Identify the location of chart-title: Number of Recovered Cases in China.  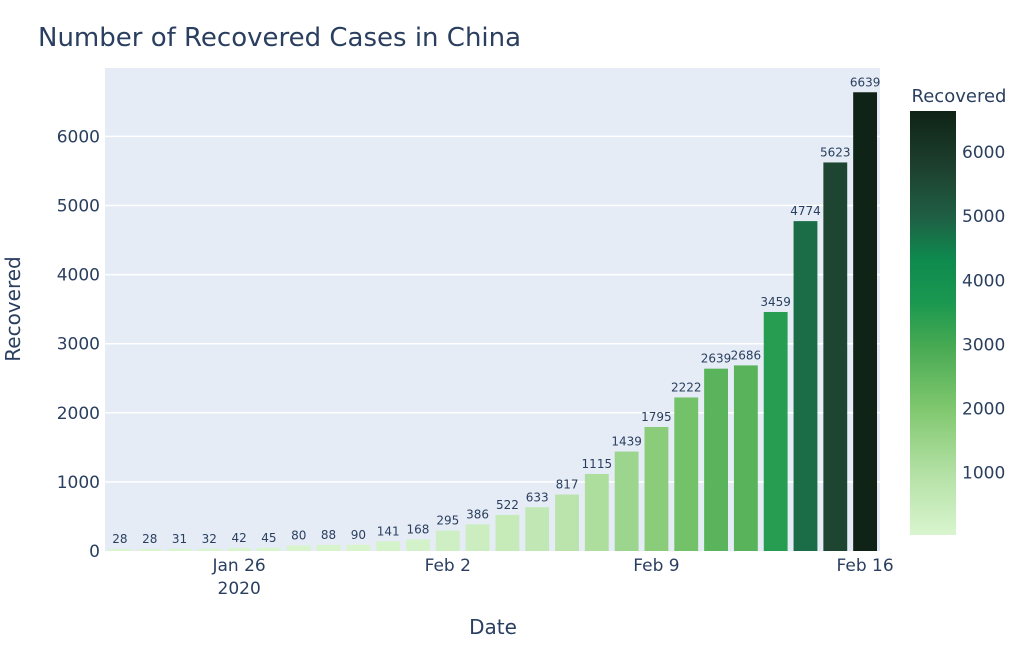
(279, 38).